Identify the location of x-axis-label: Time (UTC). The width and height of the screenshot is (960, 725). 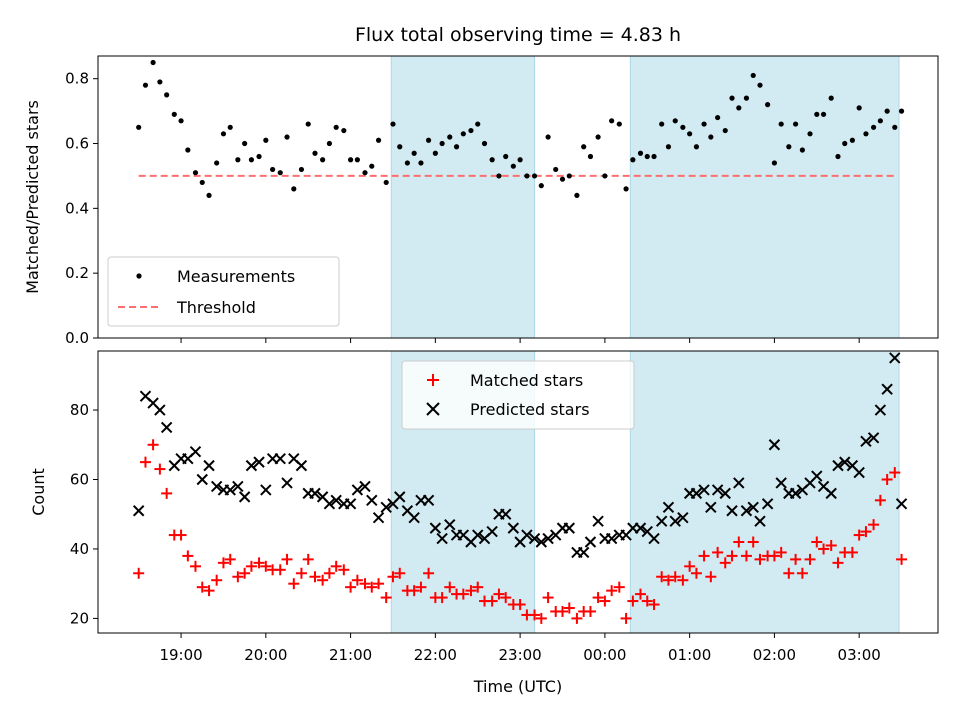
(517, 686).